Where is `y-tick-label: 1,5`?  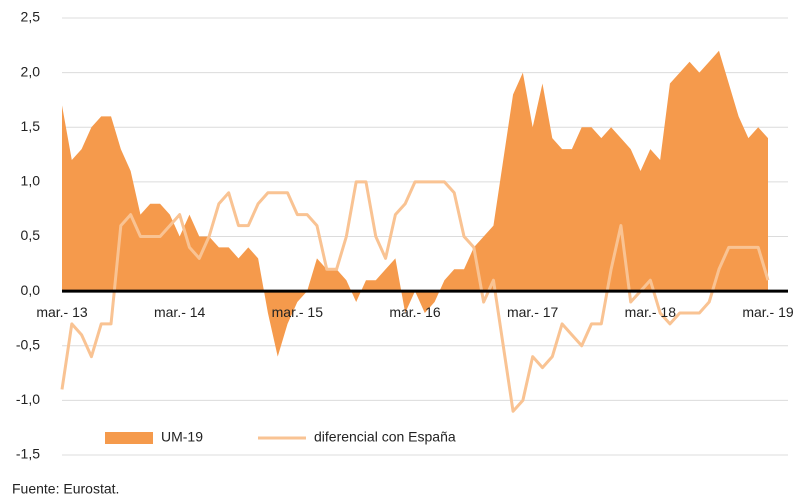 y-tick-label: 1,5 is located at coordinates (31, 126).